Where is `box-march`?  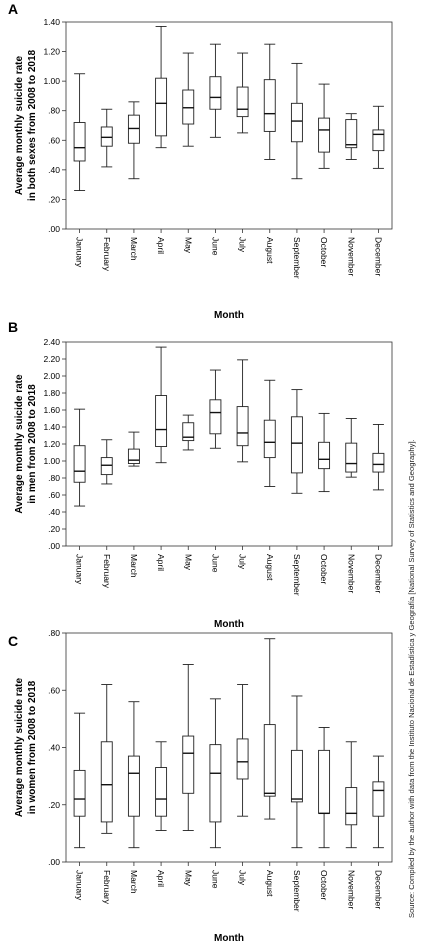 box-march is located at coordinates (133, 775).